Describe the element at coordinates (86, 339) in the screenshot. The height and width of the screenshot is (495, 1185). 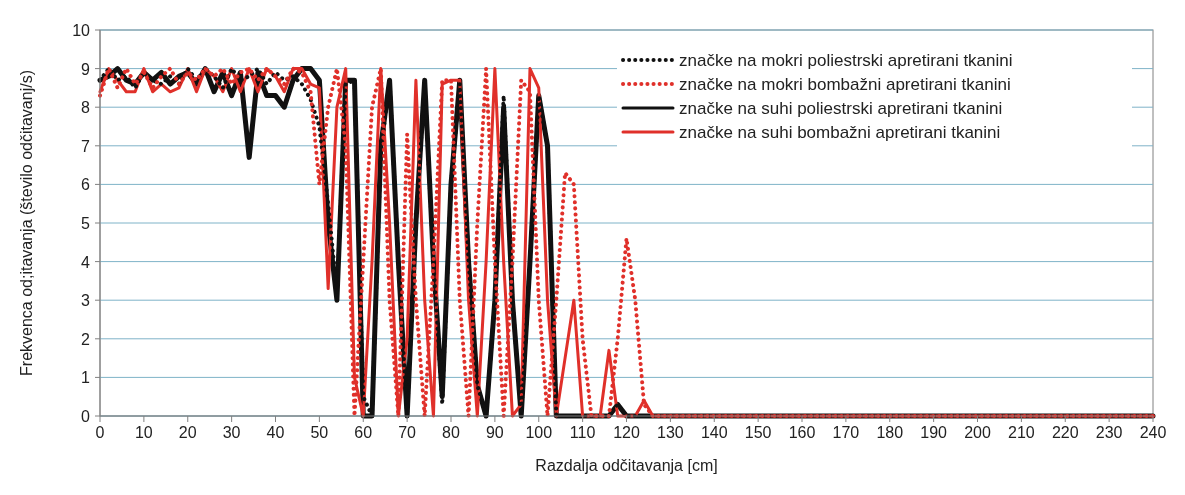
I see `y-tick-label: 2` at that location.